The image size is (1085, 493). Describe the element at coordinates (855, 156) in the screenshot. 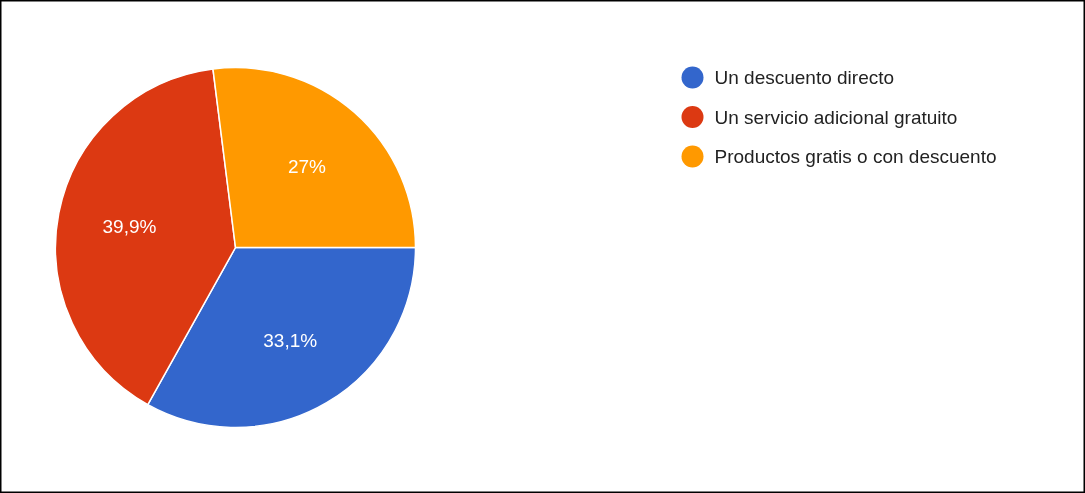

I see `legend-label: Productos gratis o con descuento` at that location.